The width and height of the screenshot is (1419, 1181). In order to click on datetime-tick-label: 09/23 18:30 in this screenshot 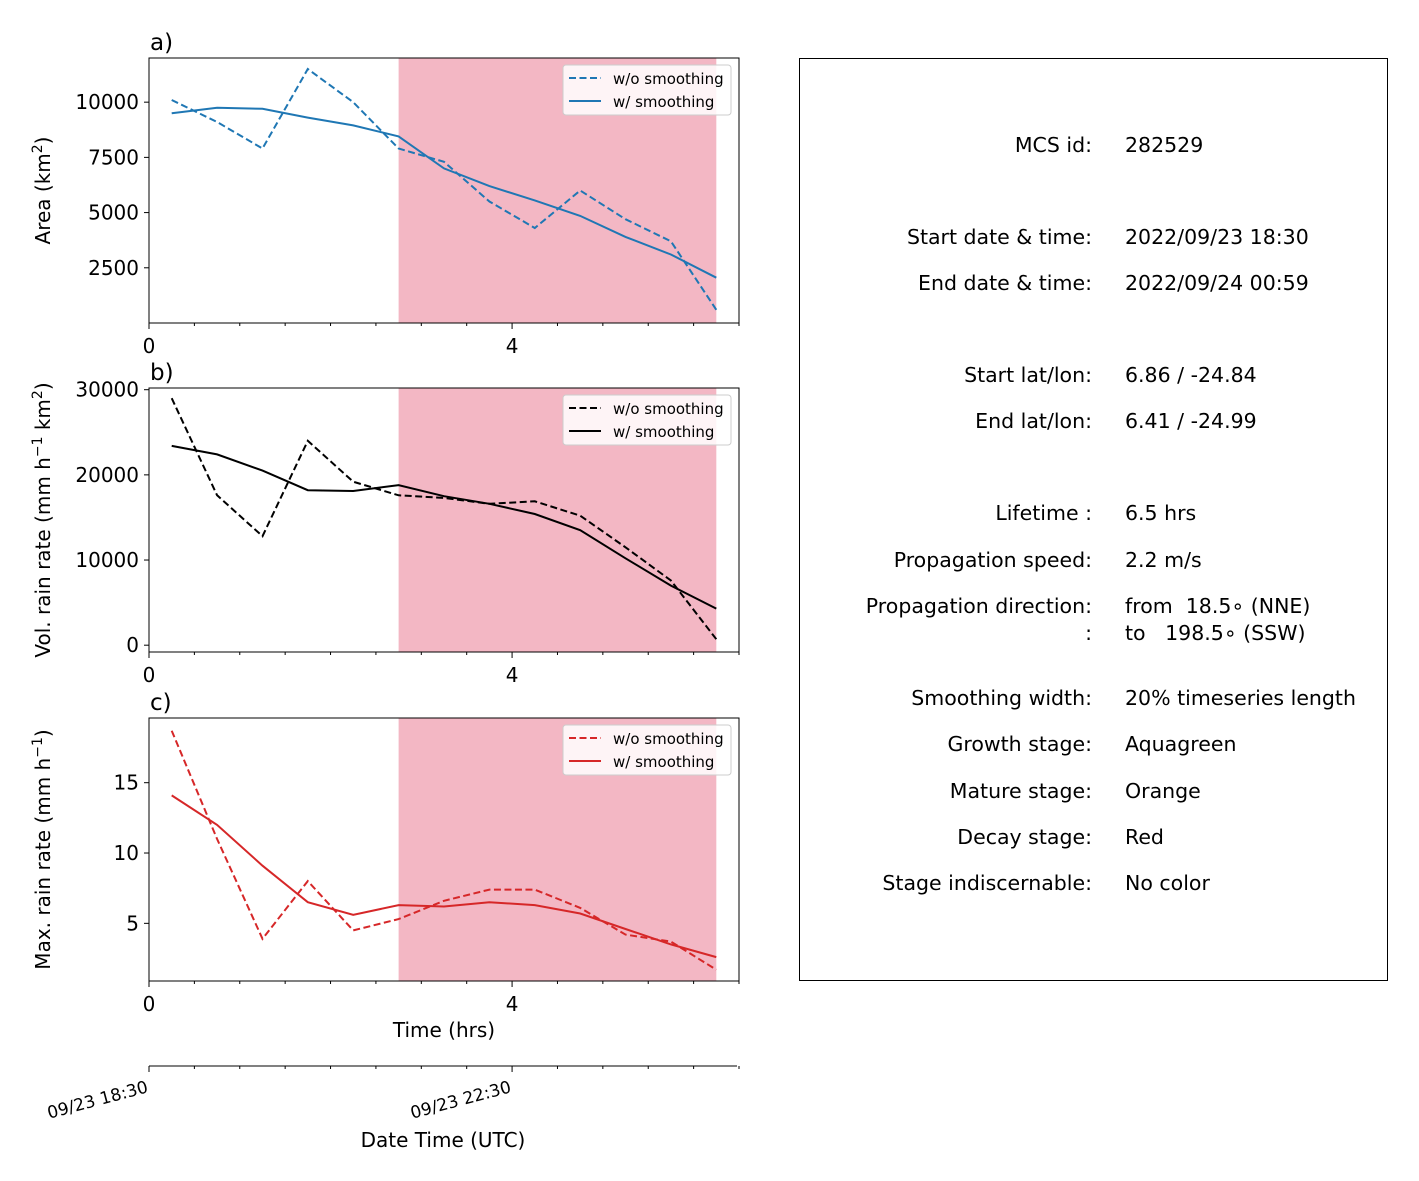, I will do `click(97, 1101)`.